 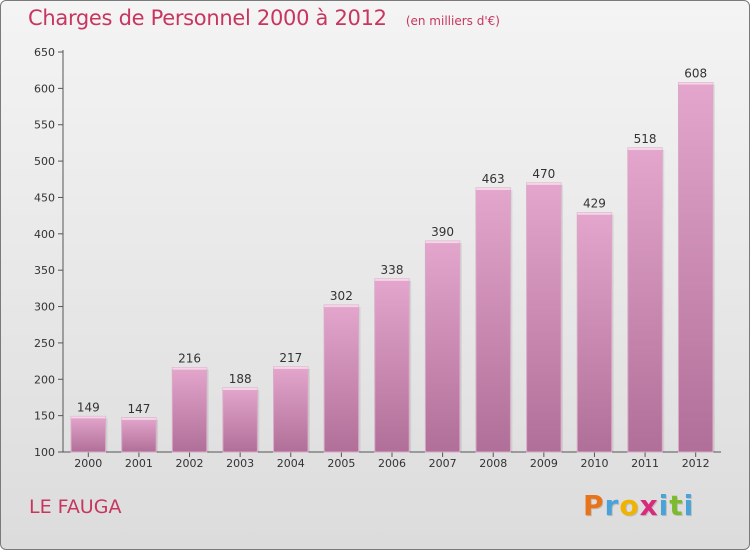 What do you see at coordinates (493, 320) in the screenshot?
I see `bar-2008` at bounding box center [493, 320].